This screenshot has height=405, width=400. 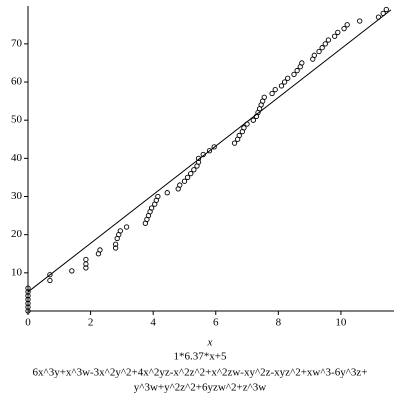 I want to click on y-tick-label: 70, so click(x=17, y=43).